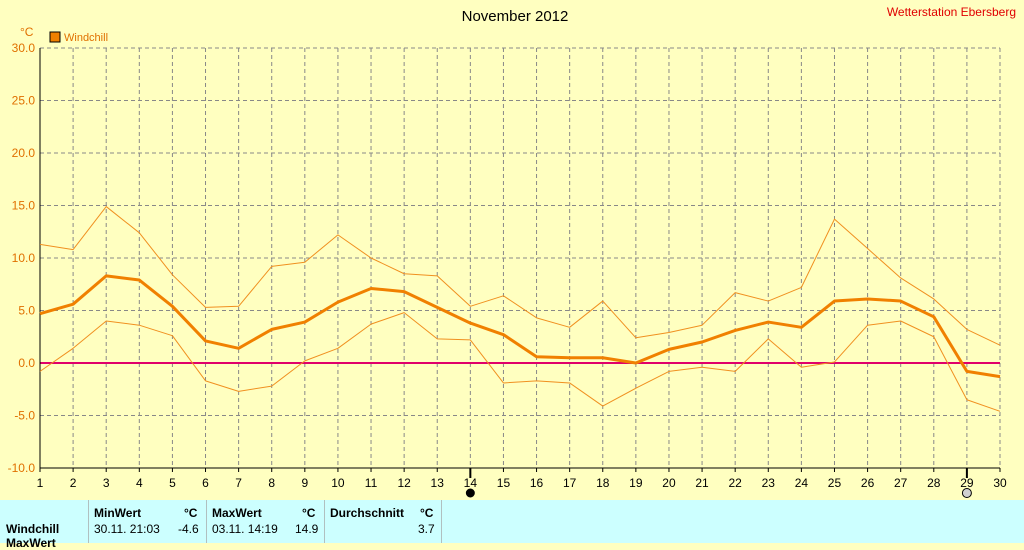 The height and width of the screenshot is (550, 1024). I want to click on y-tick-label: 10.0, so click(24, 258).